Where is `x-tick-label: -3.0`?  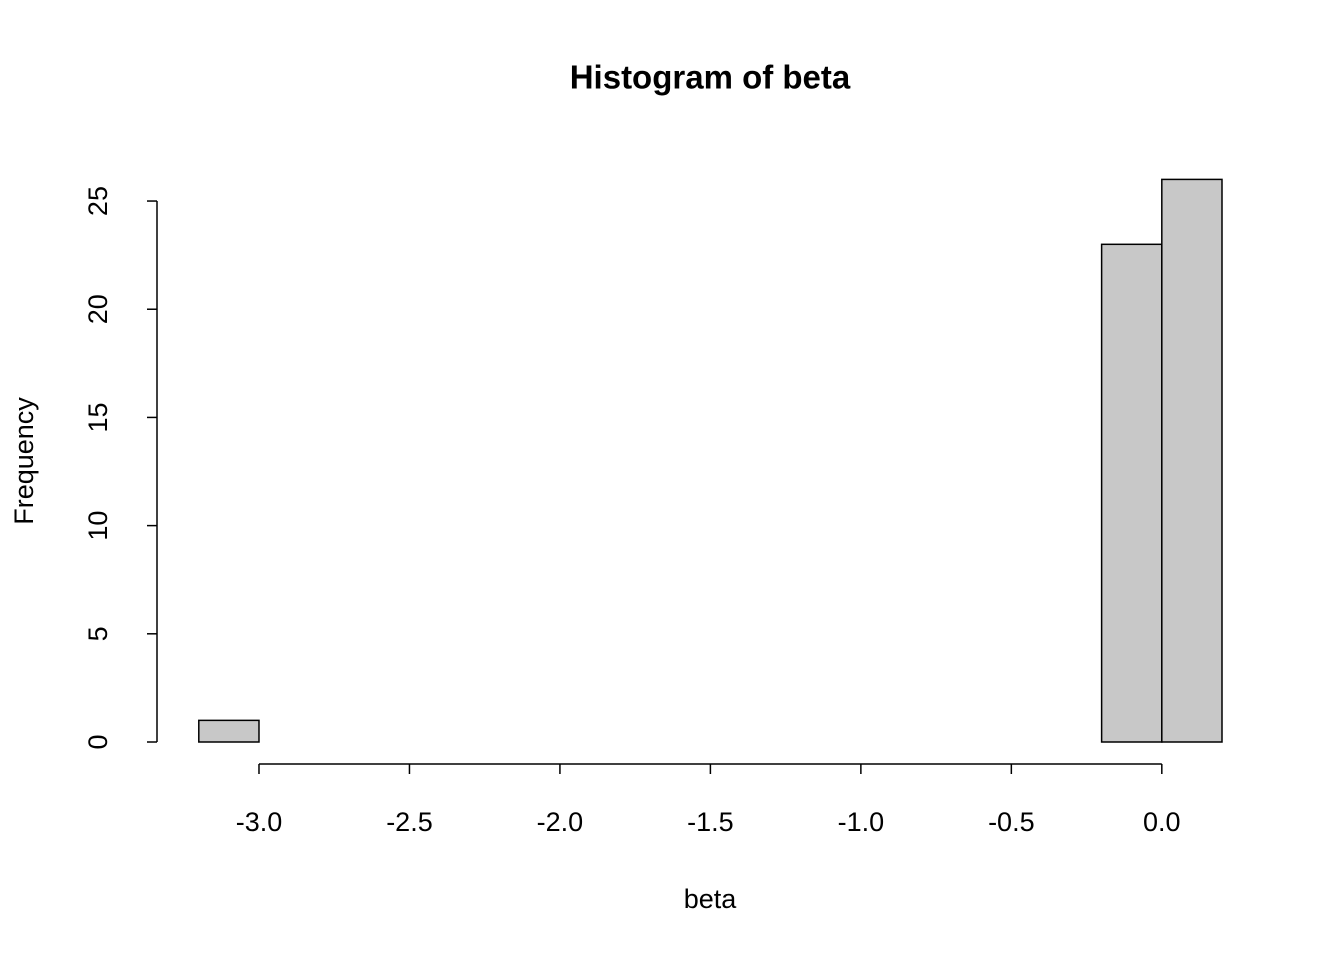
x-tick-label: -3.0 is located at coordinates (259, 822).